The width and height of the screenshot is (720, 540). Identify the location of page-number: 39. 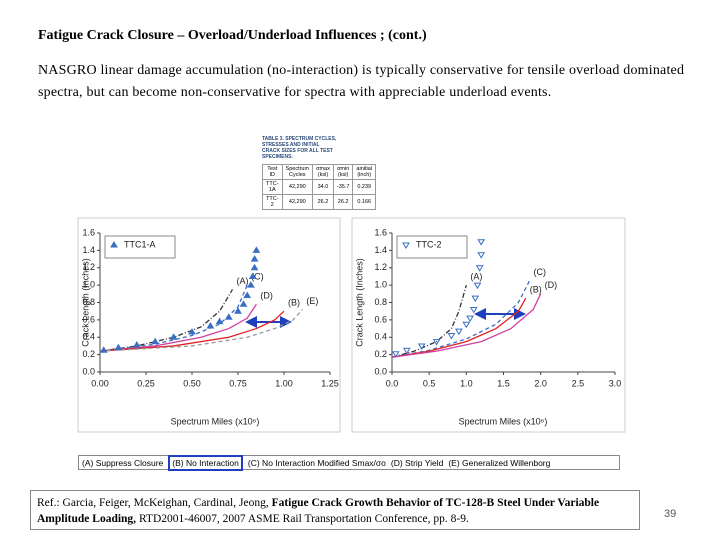
(670, 514).